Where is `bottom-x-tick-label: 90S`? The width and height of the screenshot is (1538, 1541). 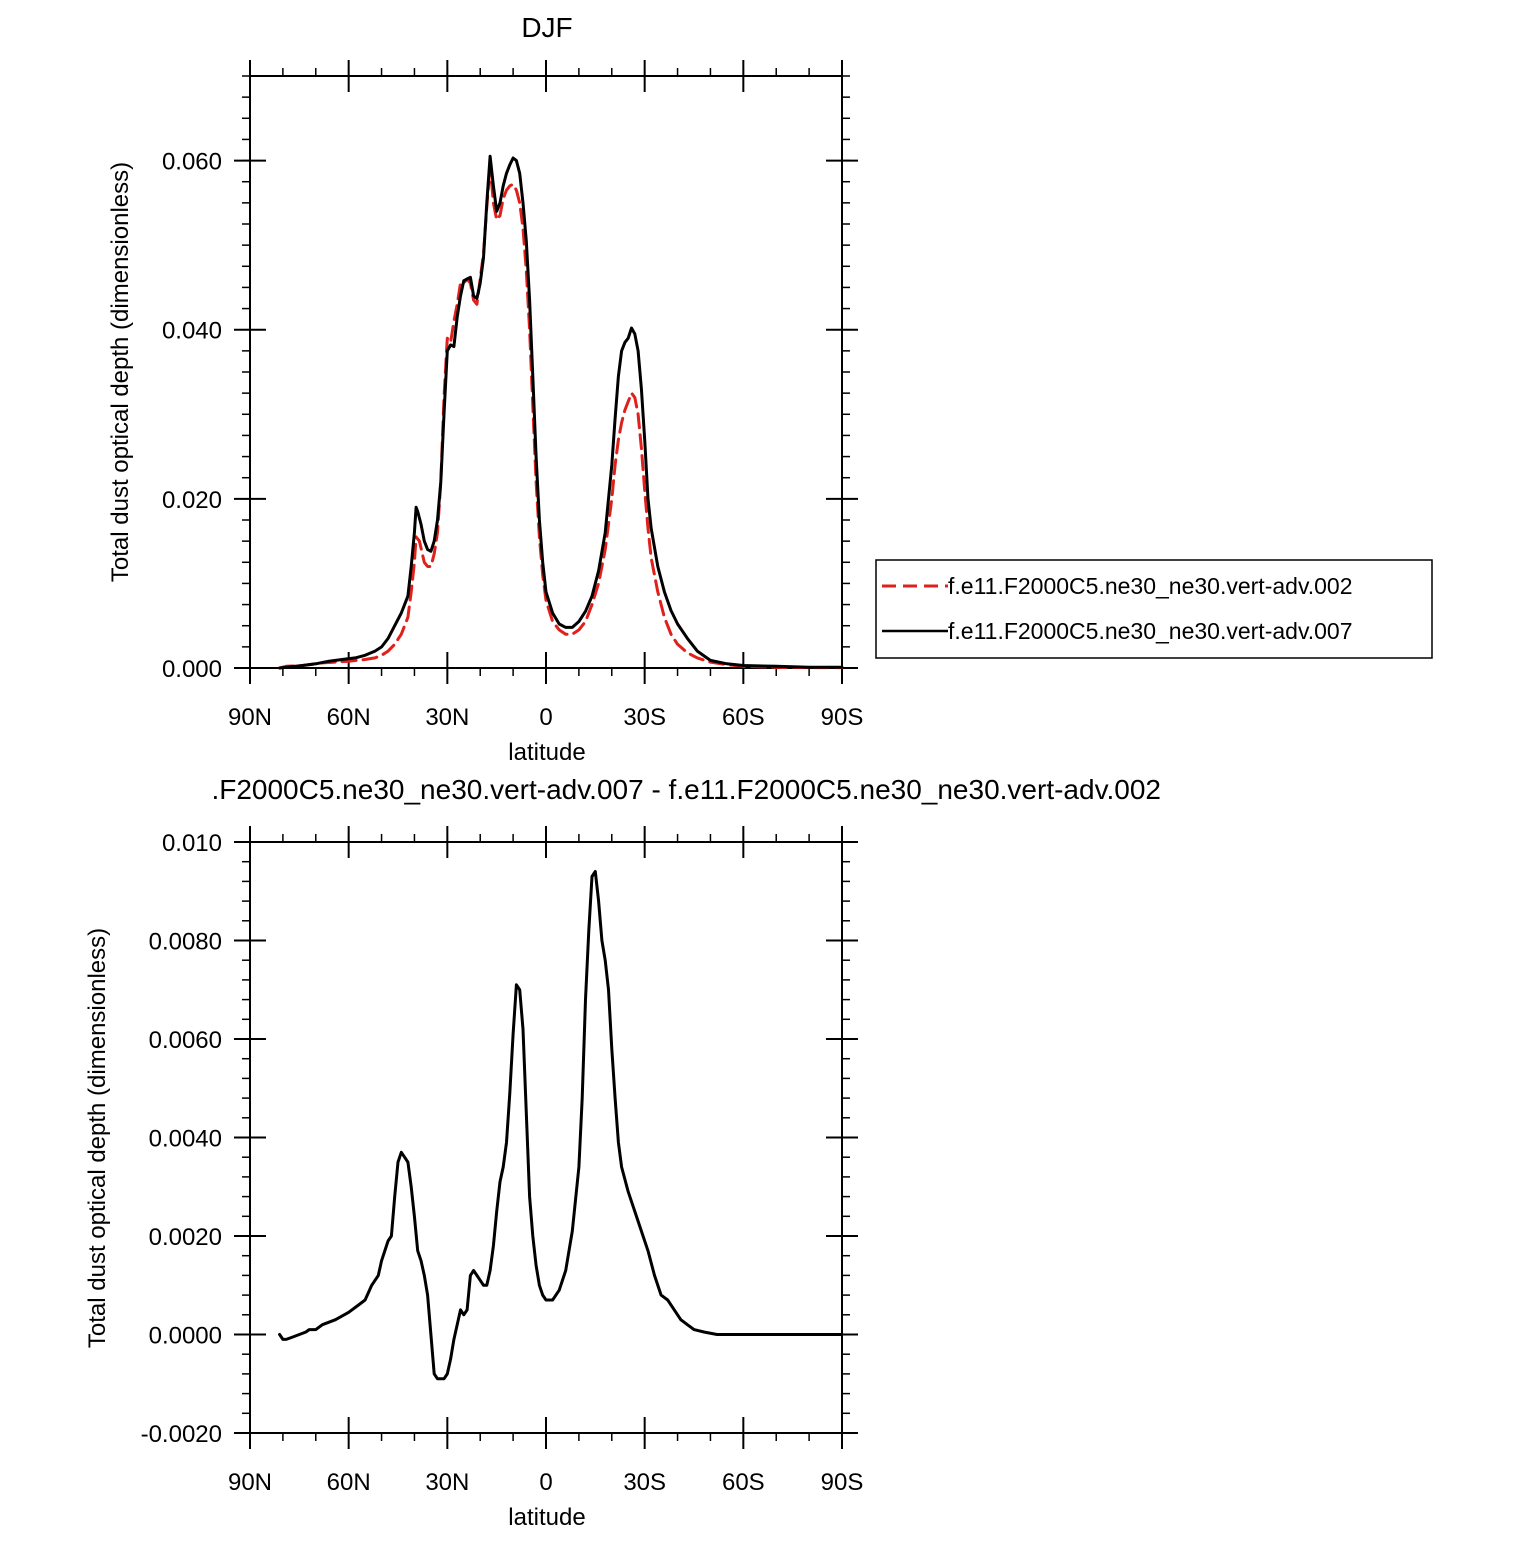
bottom-x-tick-label: 90S is located at coordinates (842, 1482).